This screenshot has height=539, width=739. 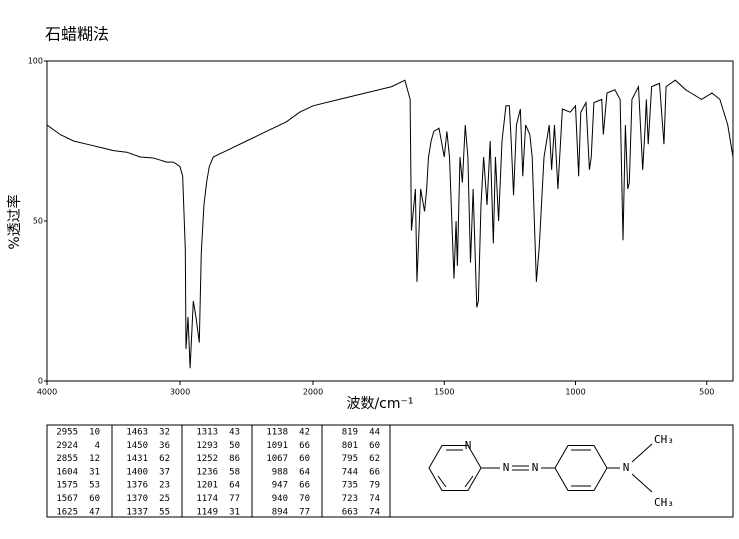 I want to click on peak-wavenumber: 1625, so click(x=67, y=512).